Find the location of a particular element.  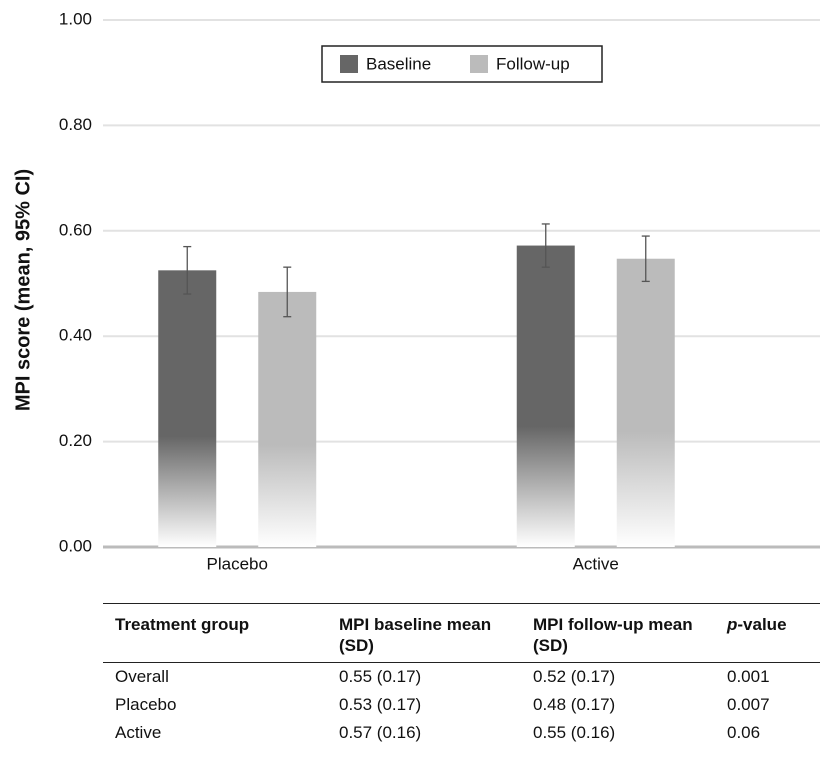

table-cell: Active is located at coordinates (138, 732).